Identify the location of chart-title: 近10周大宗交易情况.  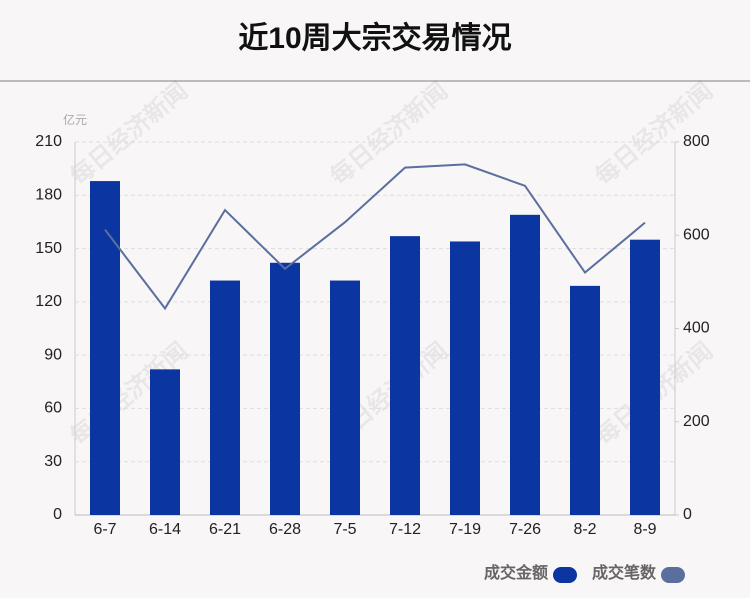
(374, 38).